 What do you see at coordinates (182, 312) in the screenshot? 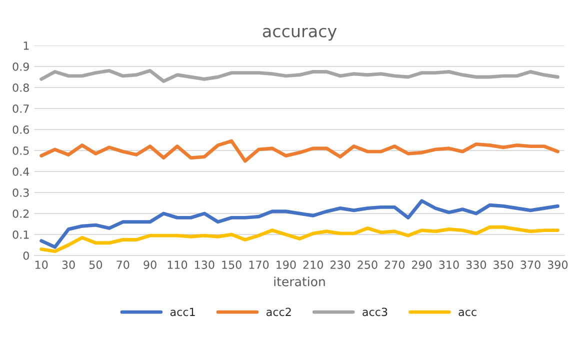
I see `legend-label: acc1` at bounding box center [182, 312].